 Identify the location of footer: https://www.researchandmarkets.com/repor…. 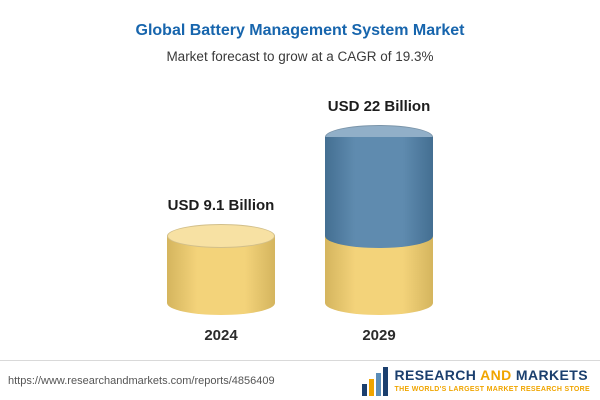
(300, 380).